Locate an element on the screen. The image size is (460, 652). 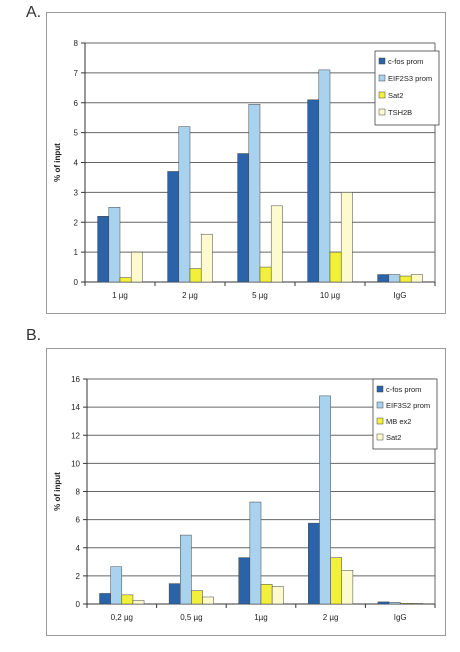
x-tick-label: 1µg is located at coordinates (261, 617).